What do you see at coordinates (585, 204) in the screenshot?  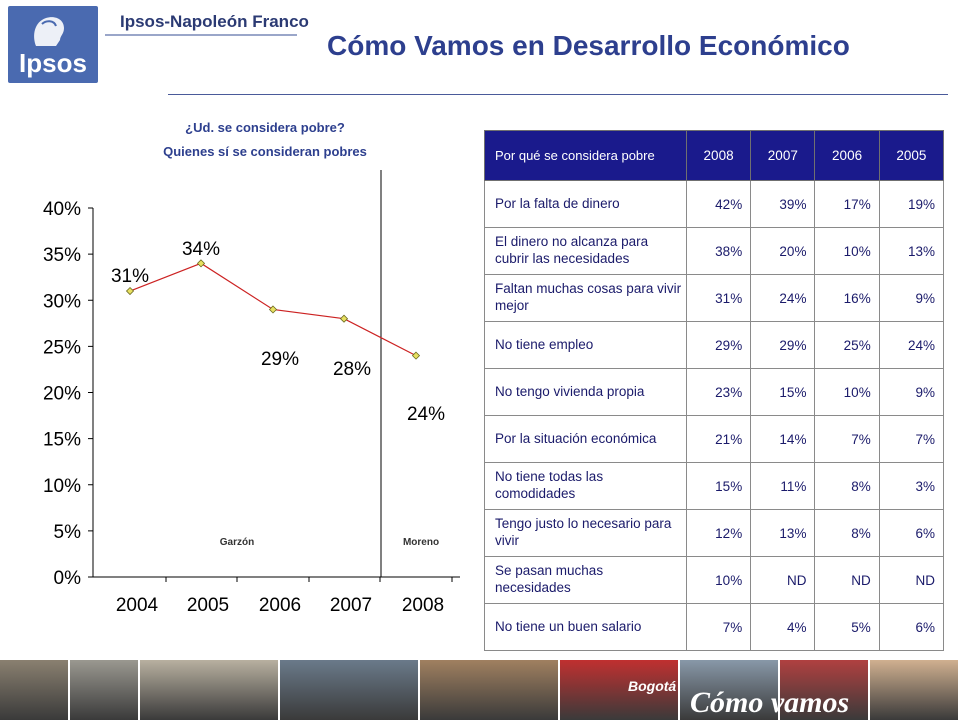 I see `row-label: Por la falta de dinero` at bounding box center [585, 204].